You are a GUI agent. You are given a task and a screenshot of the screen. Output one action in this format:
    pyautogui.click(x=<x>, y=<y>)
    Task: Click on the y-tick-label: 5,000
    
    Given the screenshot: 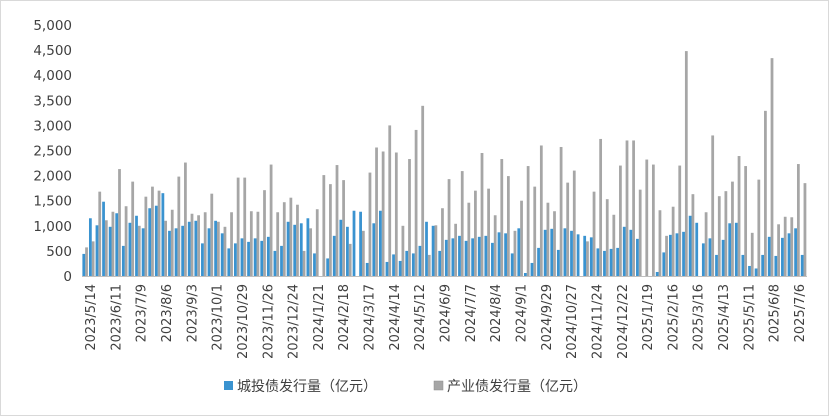 What is the action you would take?
    pyautogui.click(x=52, y=26)
    